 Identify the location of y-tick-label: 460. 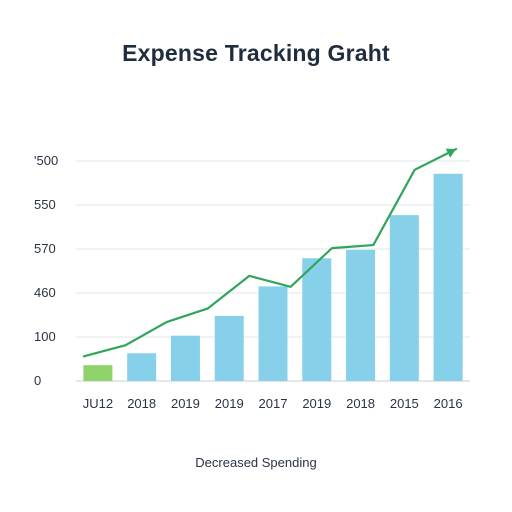
(45, 292).